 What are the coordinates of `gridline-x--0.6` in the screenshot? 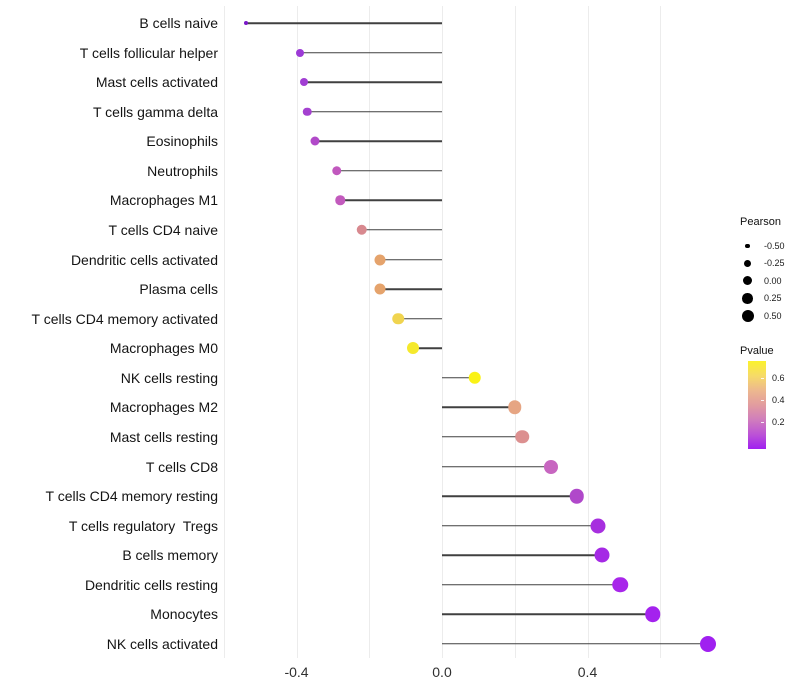 It's located at (224, 332).